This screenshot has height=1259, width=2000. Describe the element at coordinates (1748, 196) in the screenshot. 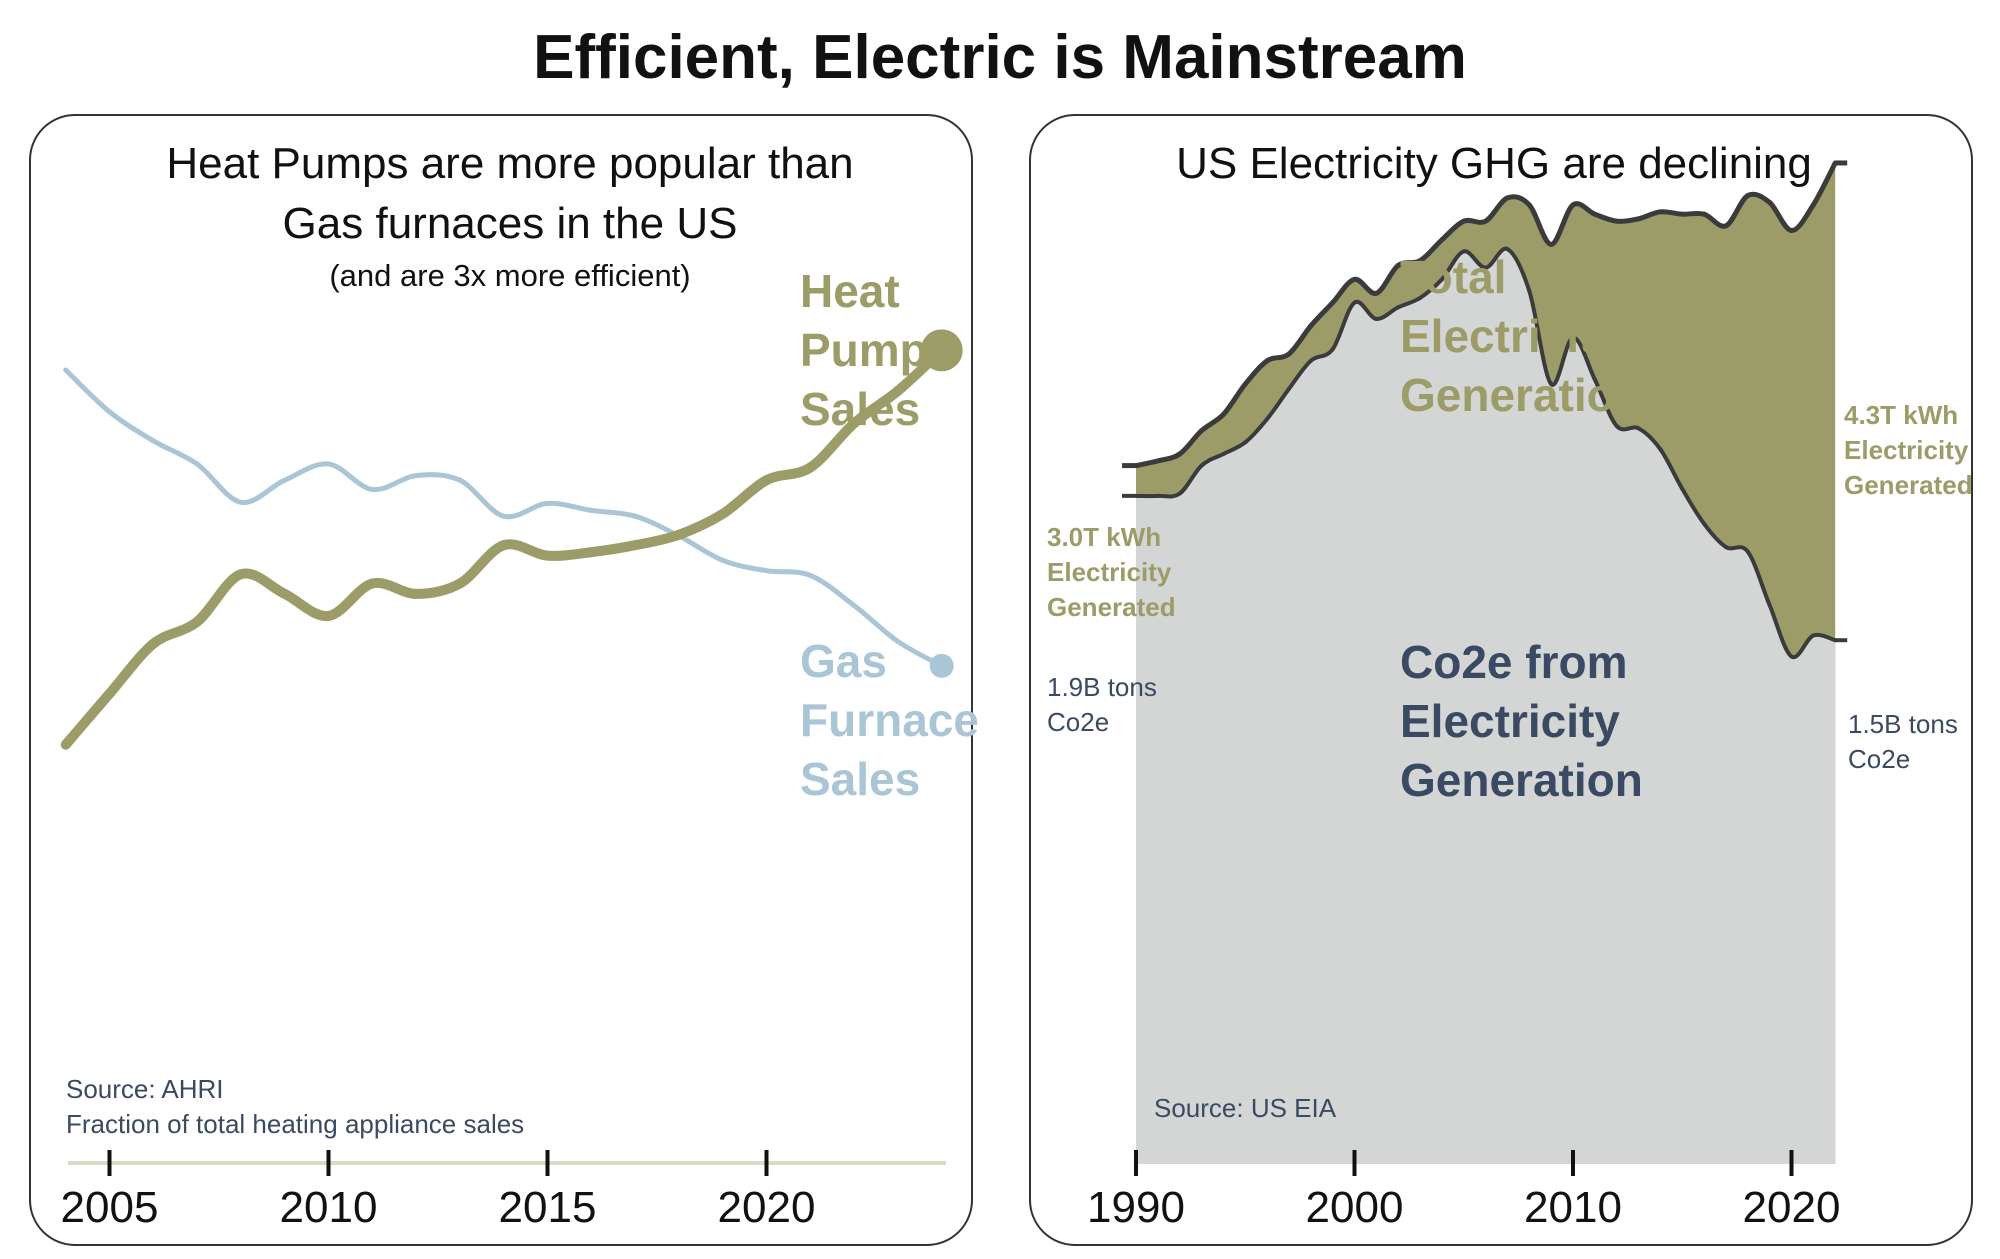

I see `total-generation-point-2018` at that location.